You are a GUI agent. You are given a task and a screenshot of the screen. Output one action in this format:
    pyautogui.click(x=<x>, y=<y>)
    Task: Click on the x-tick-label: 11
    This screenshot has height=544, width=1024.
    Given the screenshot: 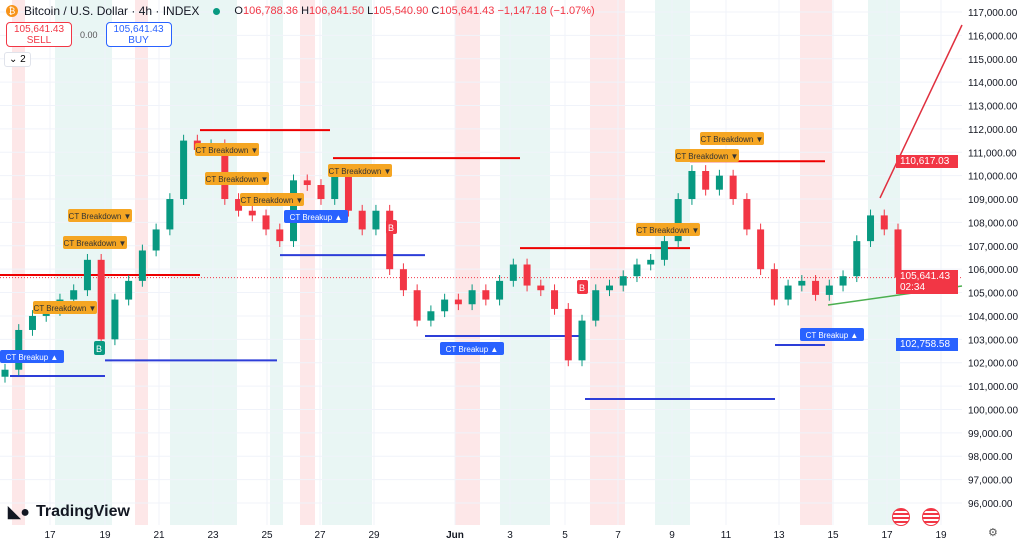 What is the action you would take?
    pyautogui.click(x=726, y=535)
    